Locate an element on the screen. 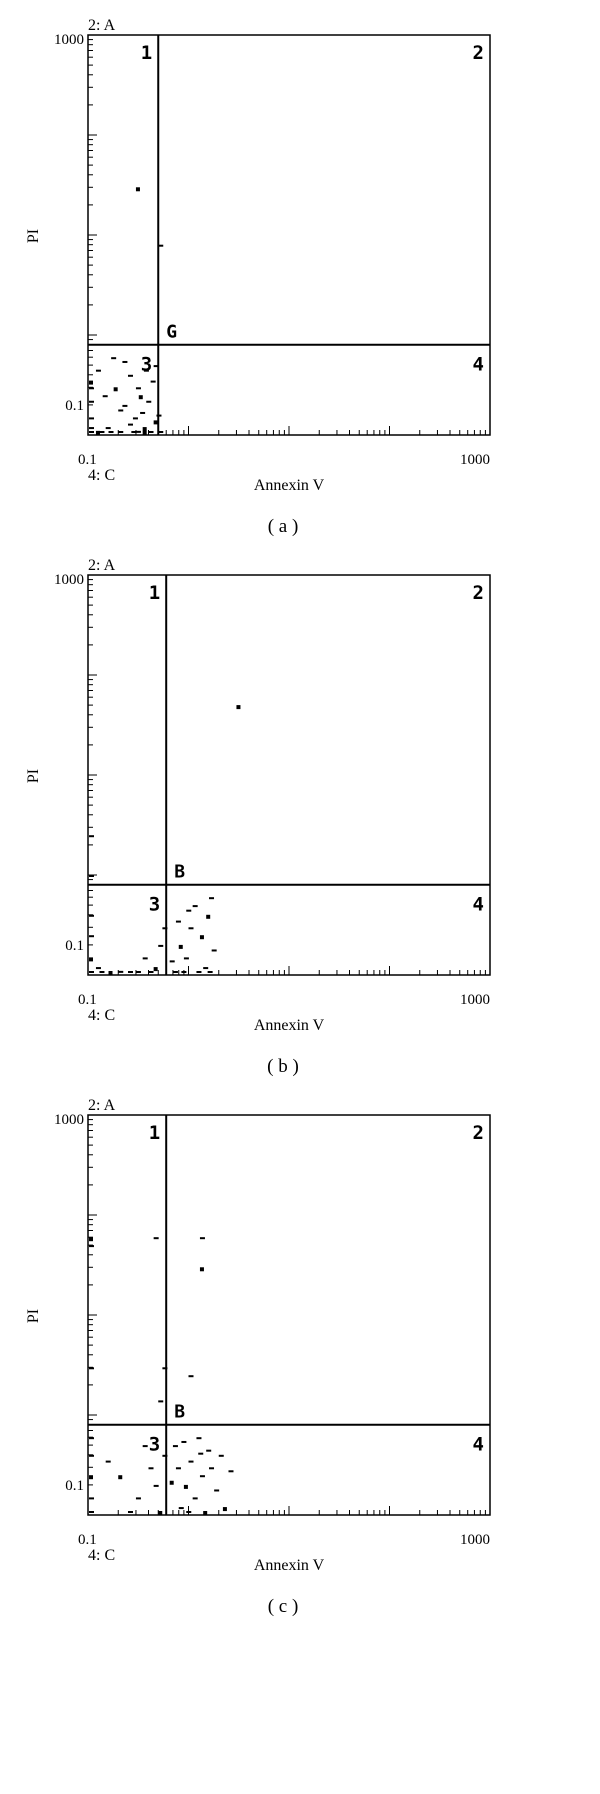 The width and height of the screenshot is (600, 1794). x-tick-label-min: 0.1 is located at coordinates (87, 460).